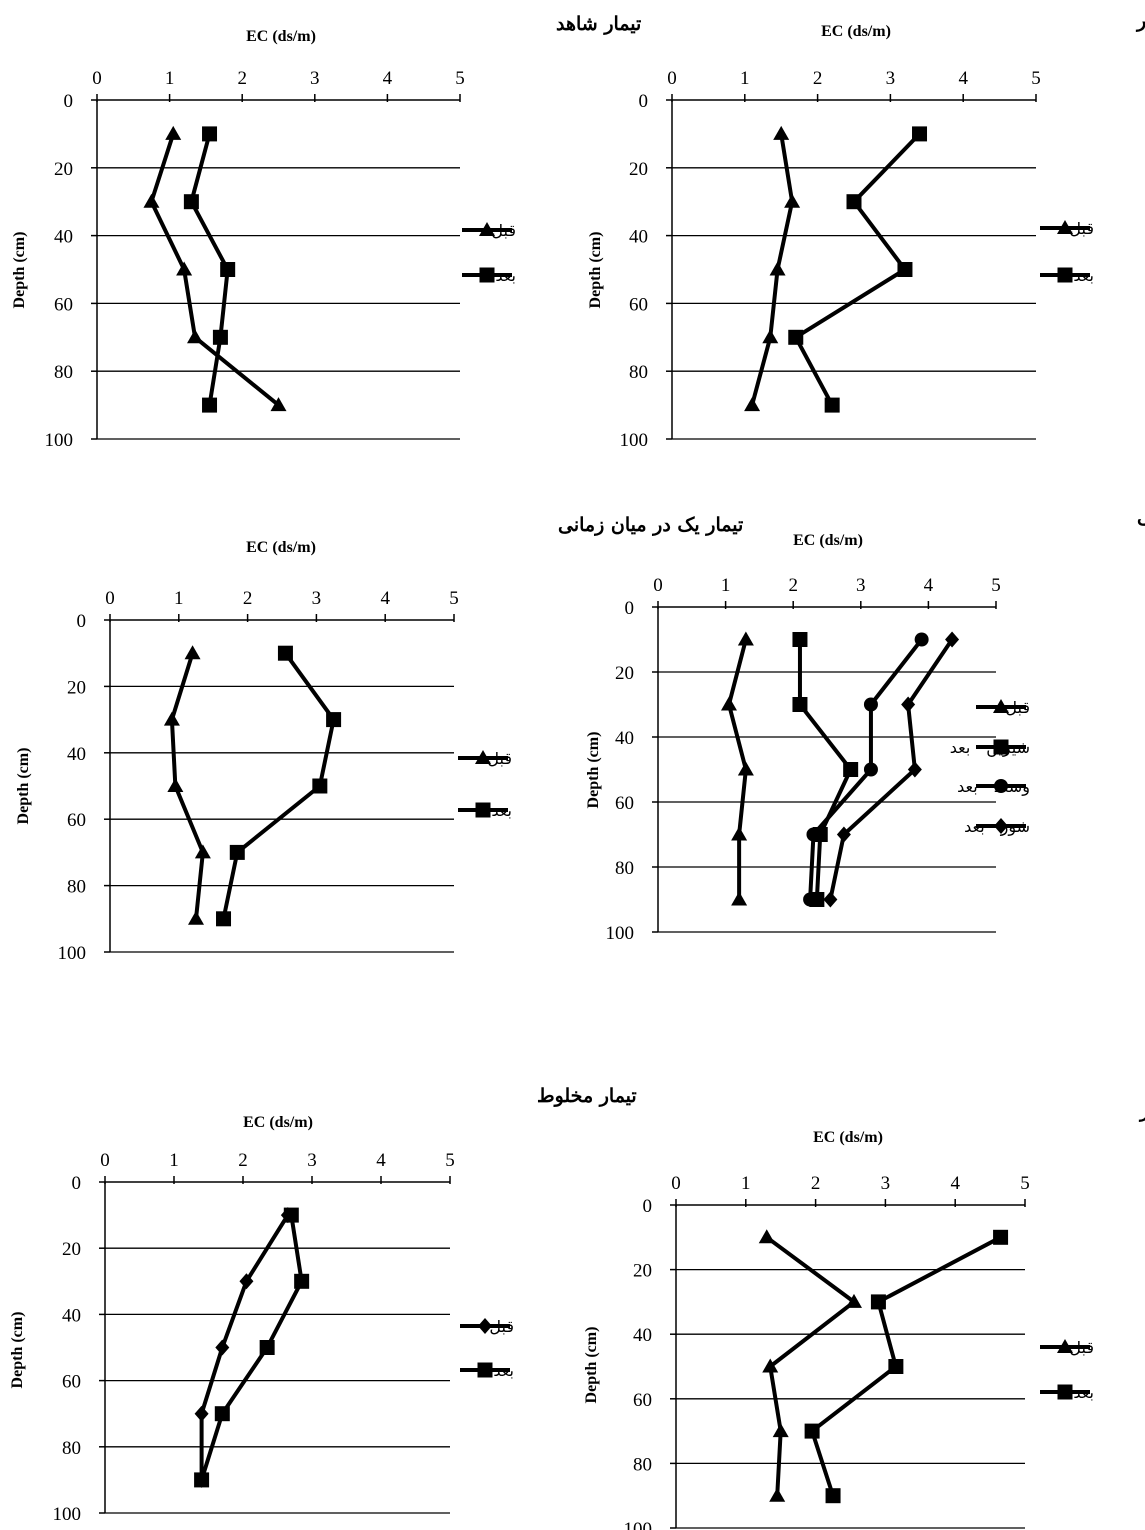  Describe the element at coordinates (1140, 21) in the screenshot. I see `chart-title: تیمار یک دوم شور` at that location.